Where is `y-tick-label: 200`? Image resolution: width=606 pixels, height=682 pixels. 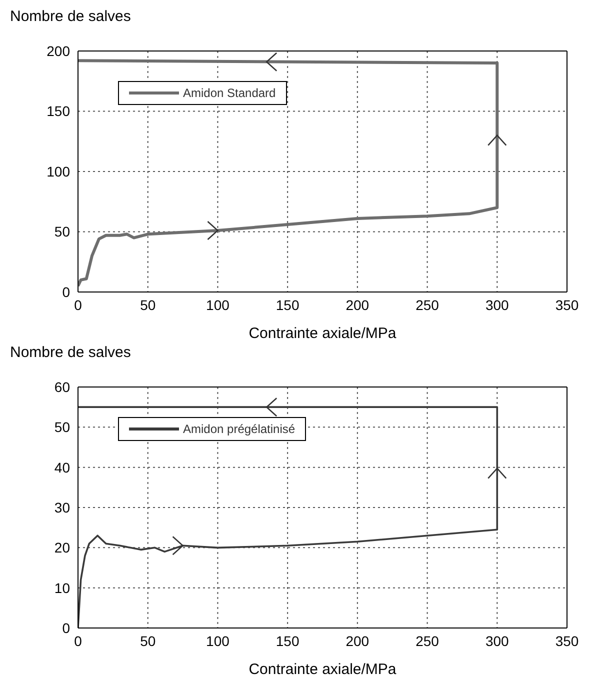 y-tick-label: 200 is located at coordinates (58, 50).